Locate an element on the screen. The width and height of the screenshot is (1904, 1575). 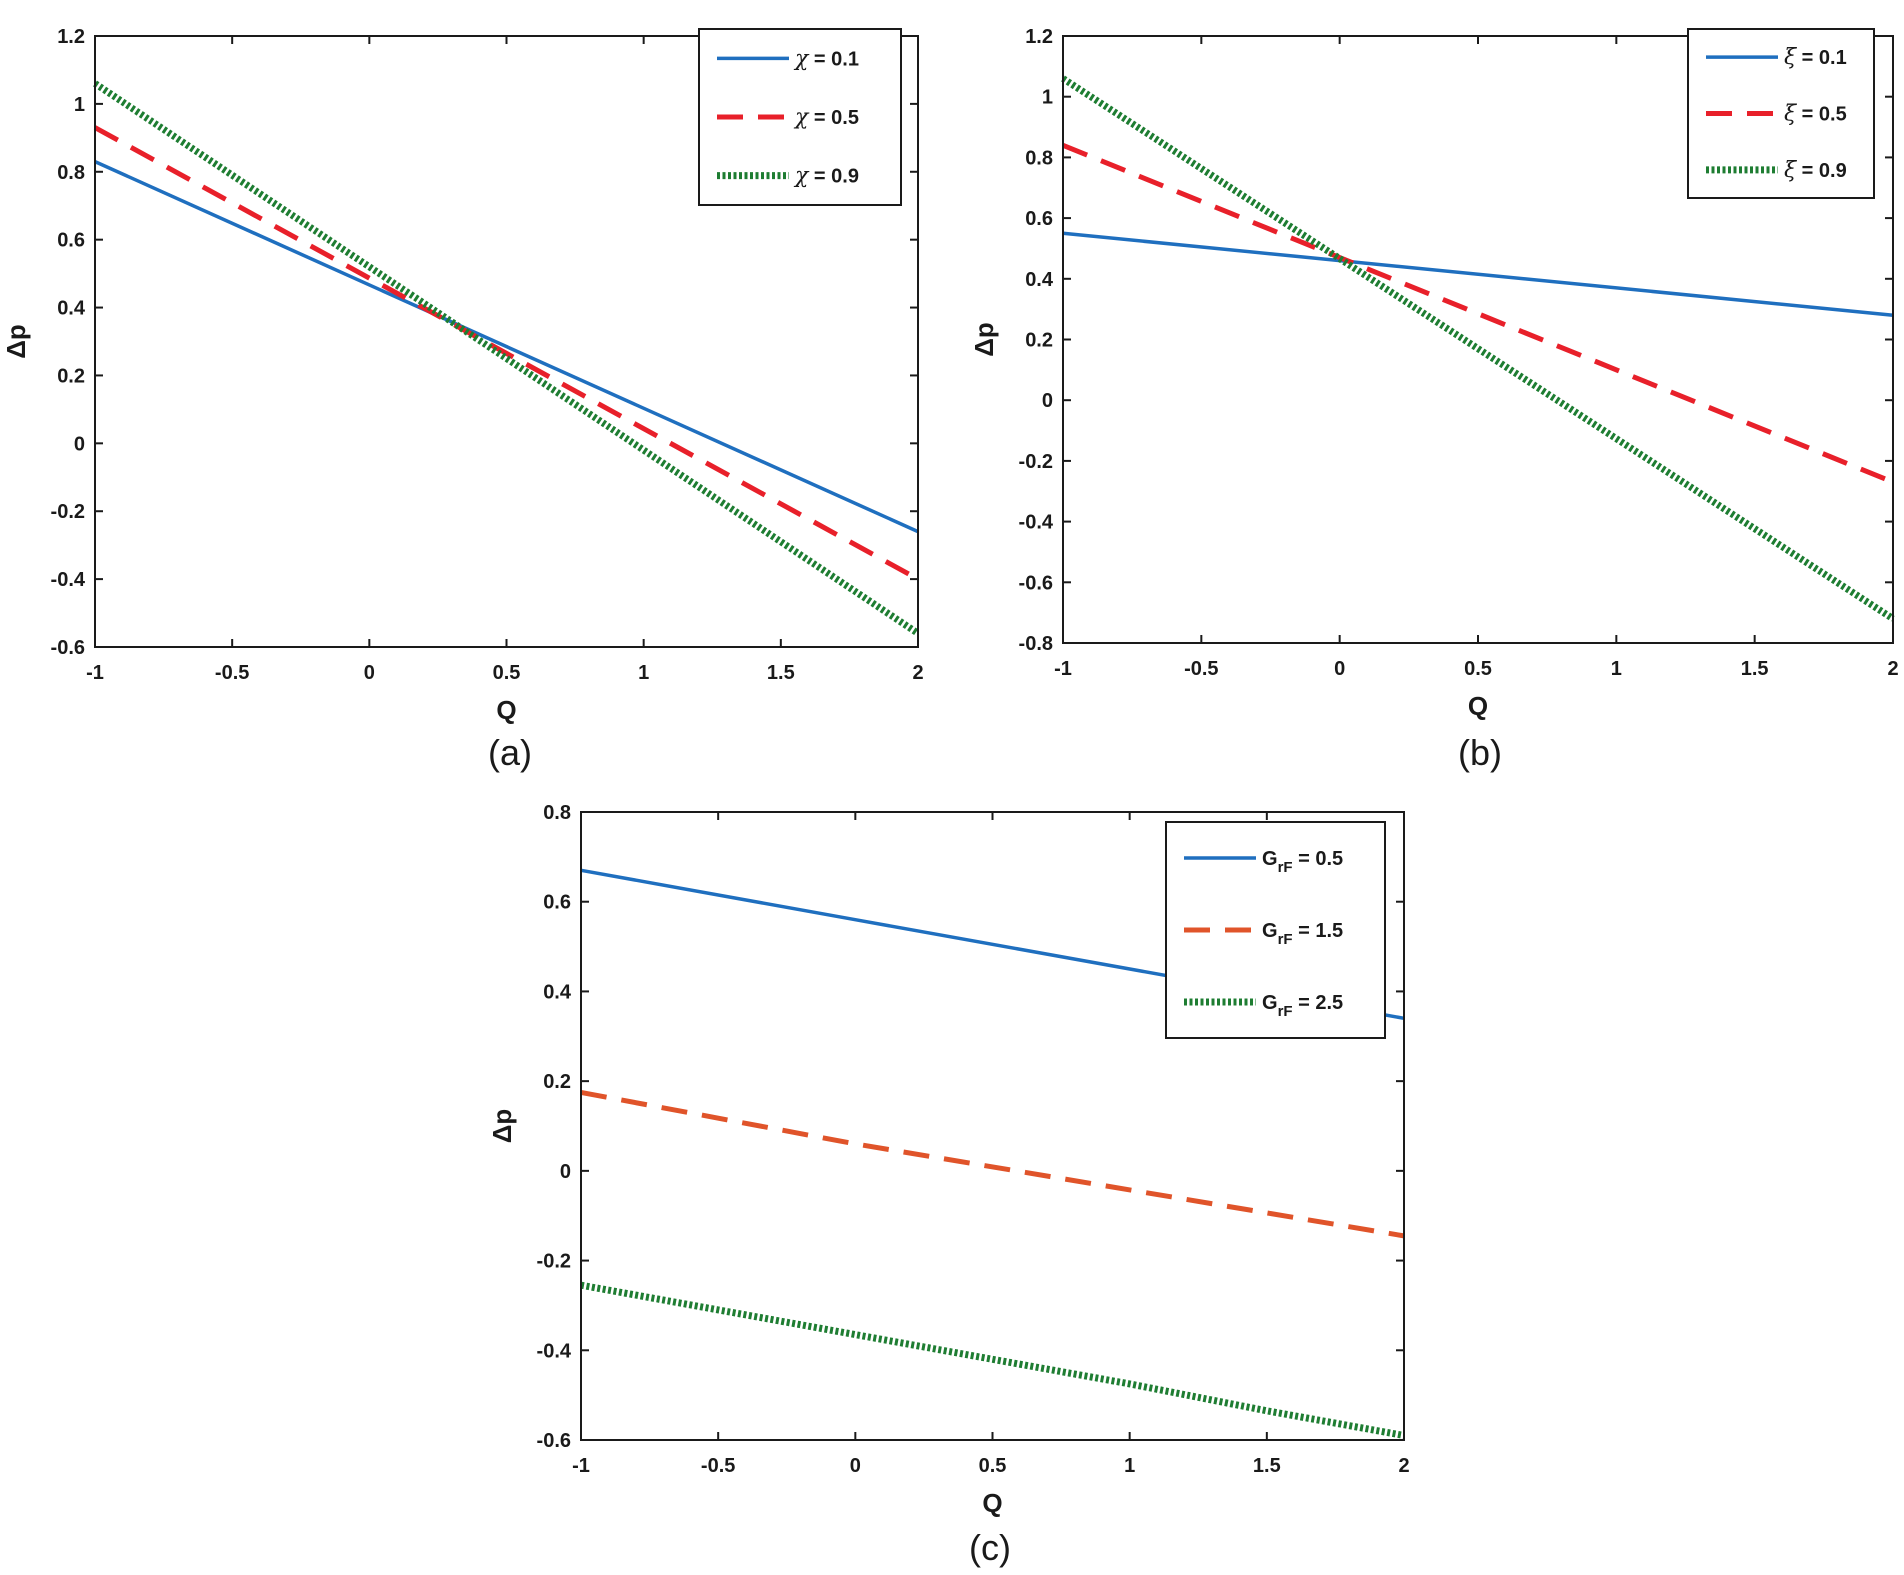
y-tick-label: -0.8 is located at coordinates (1036, 644).